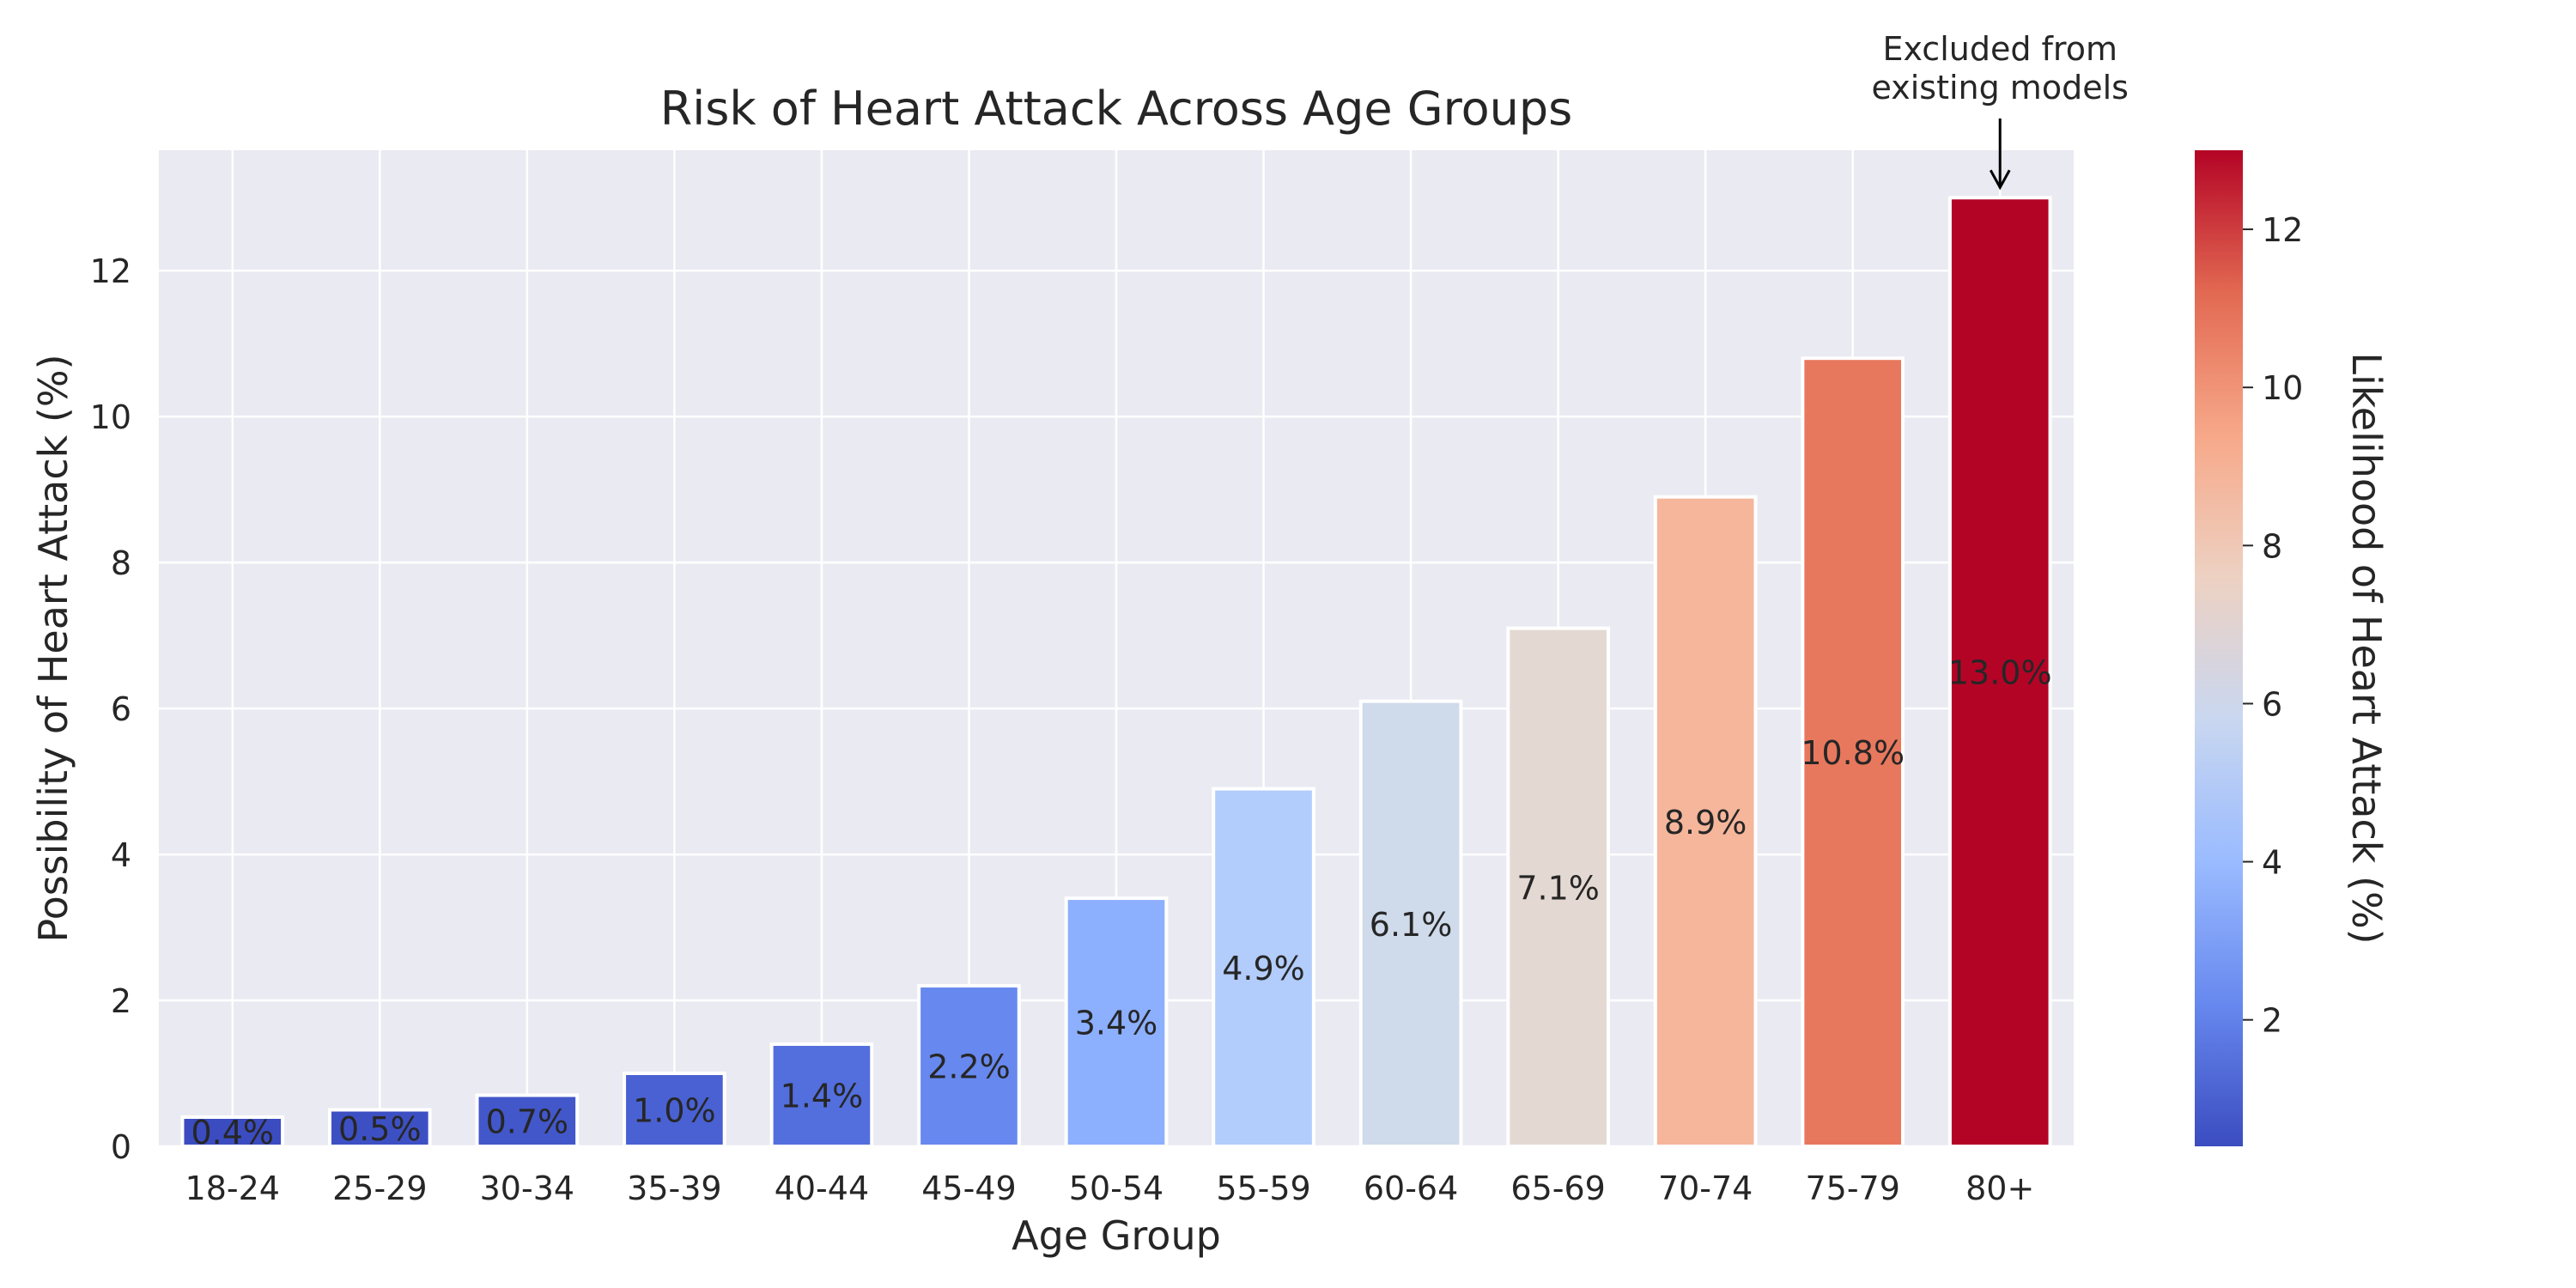 Image resolution: width=2576 pixels, height=1288 pixels. What do you see at coordinates (1411, 1188) in the screenshot?
I see `x-tick-label: 60-64` at bounding box center [1411, 1188].